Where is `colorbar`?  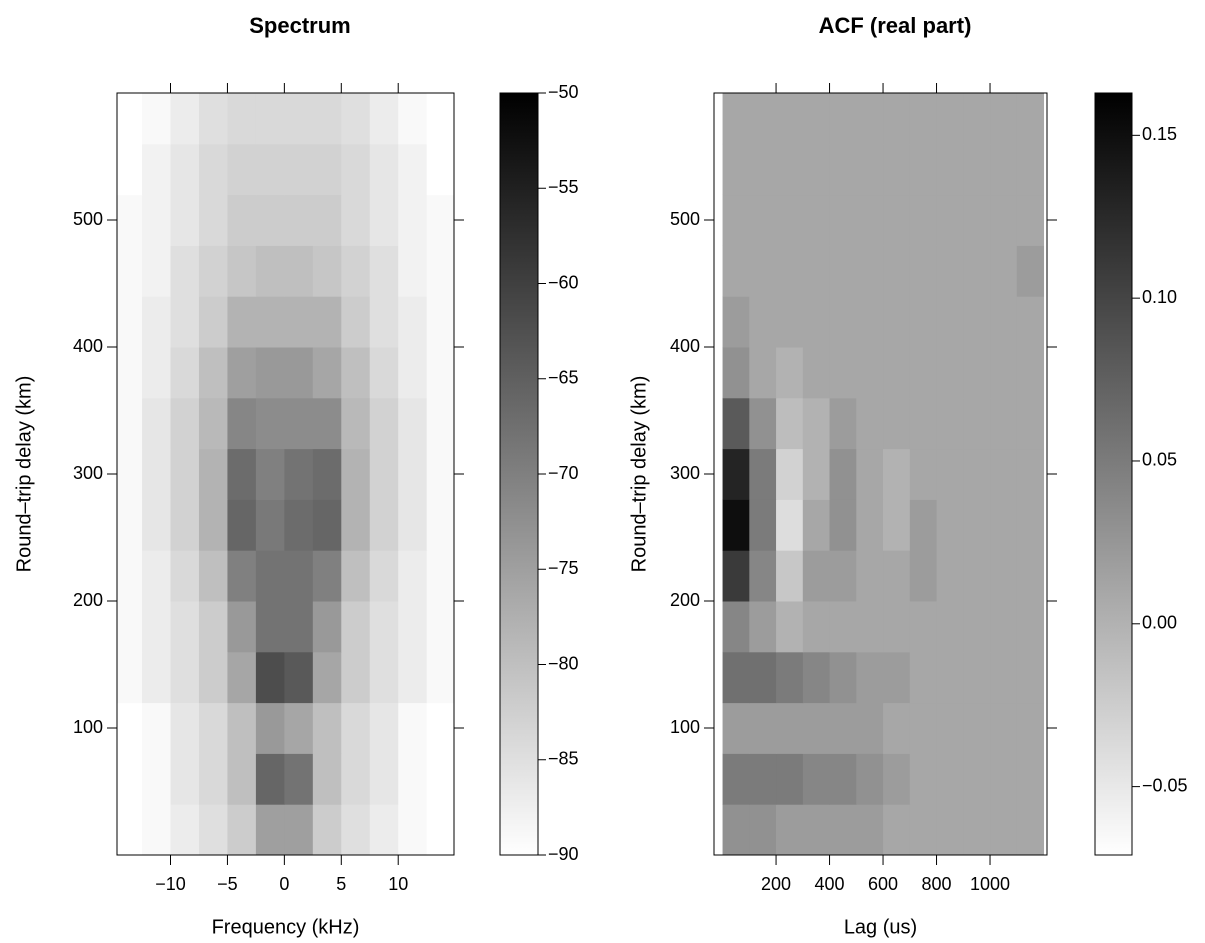
colorbar is located at coordinates (519, 474).